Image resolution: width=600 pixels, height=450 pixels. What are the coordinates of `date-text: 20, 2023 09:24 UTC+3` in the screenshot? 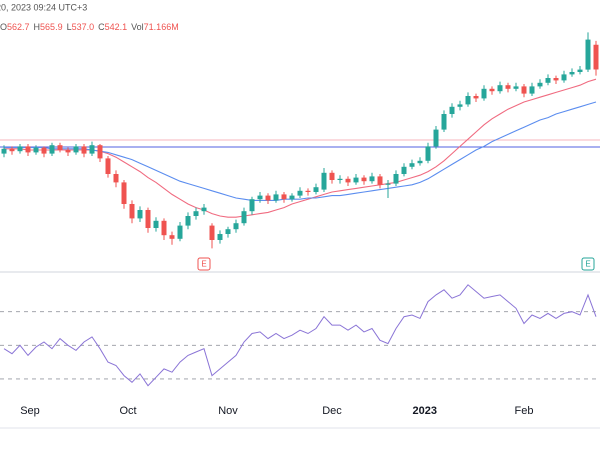 It's located at (43, 7).